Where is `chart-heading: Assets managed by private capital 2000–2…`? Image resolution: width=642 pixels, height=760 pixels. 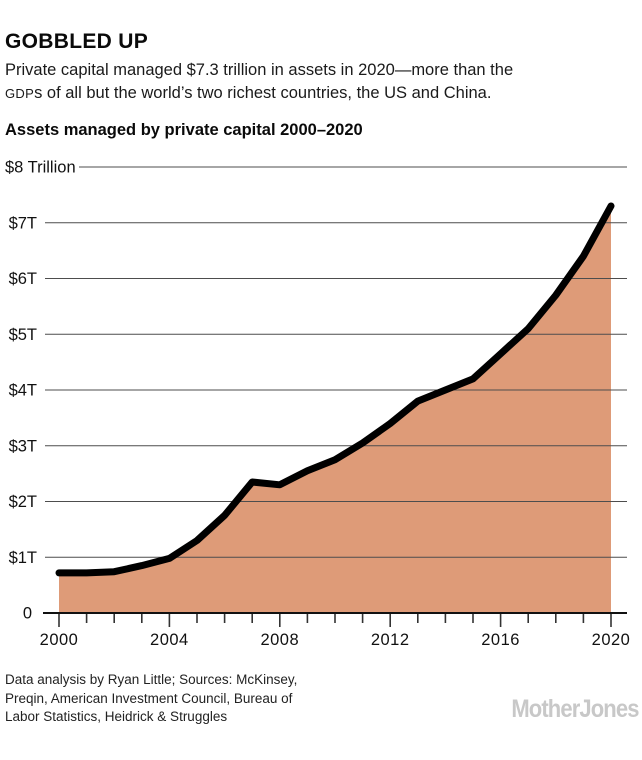
chart-heading: Assets managed by private capital 2000–2… is located at coordinates (184, 130).